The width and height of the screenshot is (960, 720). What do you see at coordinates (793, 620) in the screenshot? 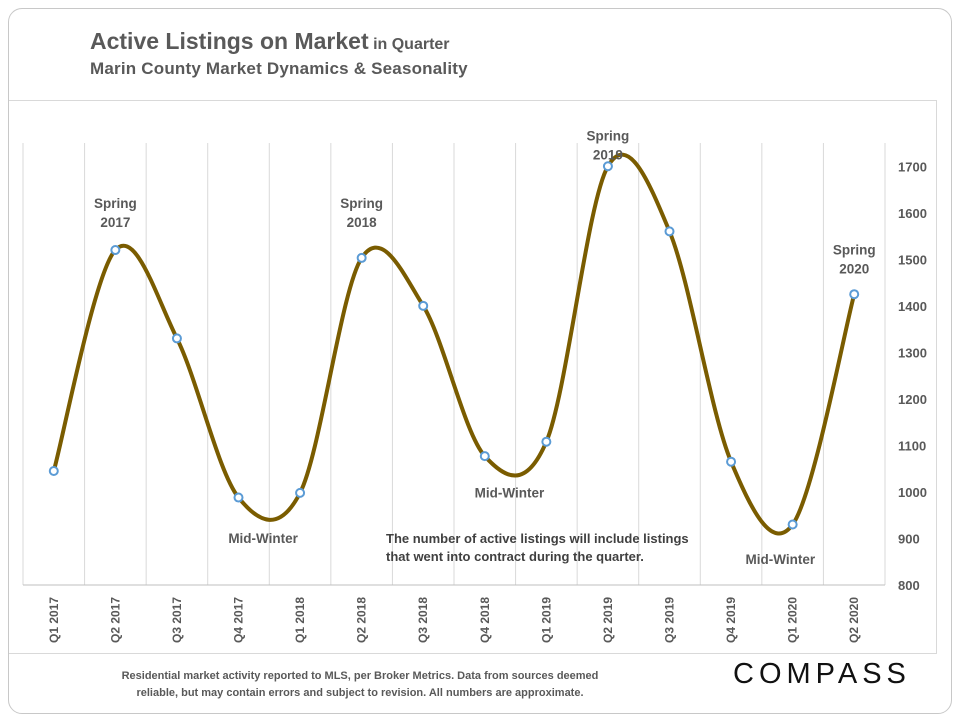
I see `x-tick-label: Q1 2020` at bounding box center [793, 620].